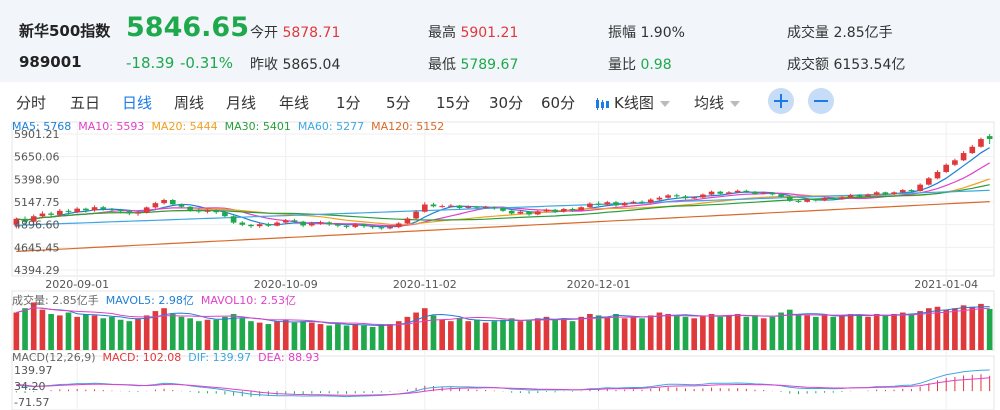 This screenshot has width=1000, height=410. What do you see at coordinates (640, 64) in the screenshot?
I see `volume-ratio-stat: 量比 0.98` at bounding box center [640, 64].